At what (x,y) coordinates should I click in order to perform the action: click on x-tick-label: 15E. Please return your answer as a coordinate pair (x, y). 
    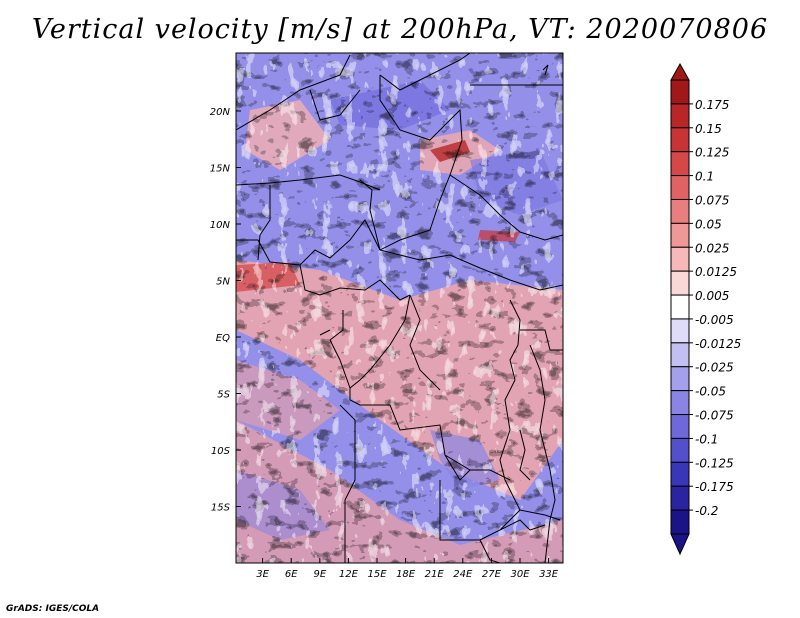
    Looking at the image, I should click on (377, 574).